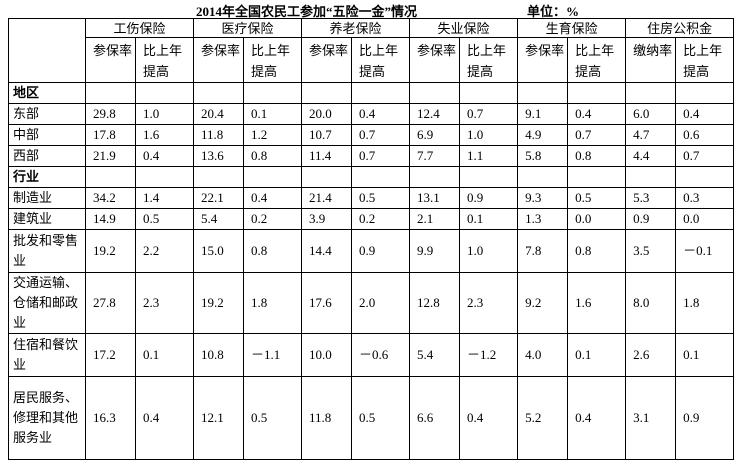  I want to click on cell: 4.9, so click(543, 135).